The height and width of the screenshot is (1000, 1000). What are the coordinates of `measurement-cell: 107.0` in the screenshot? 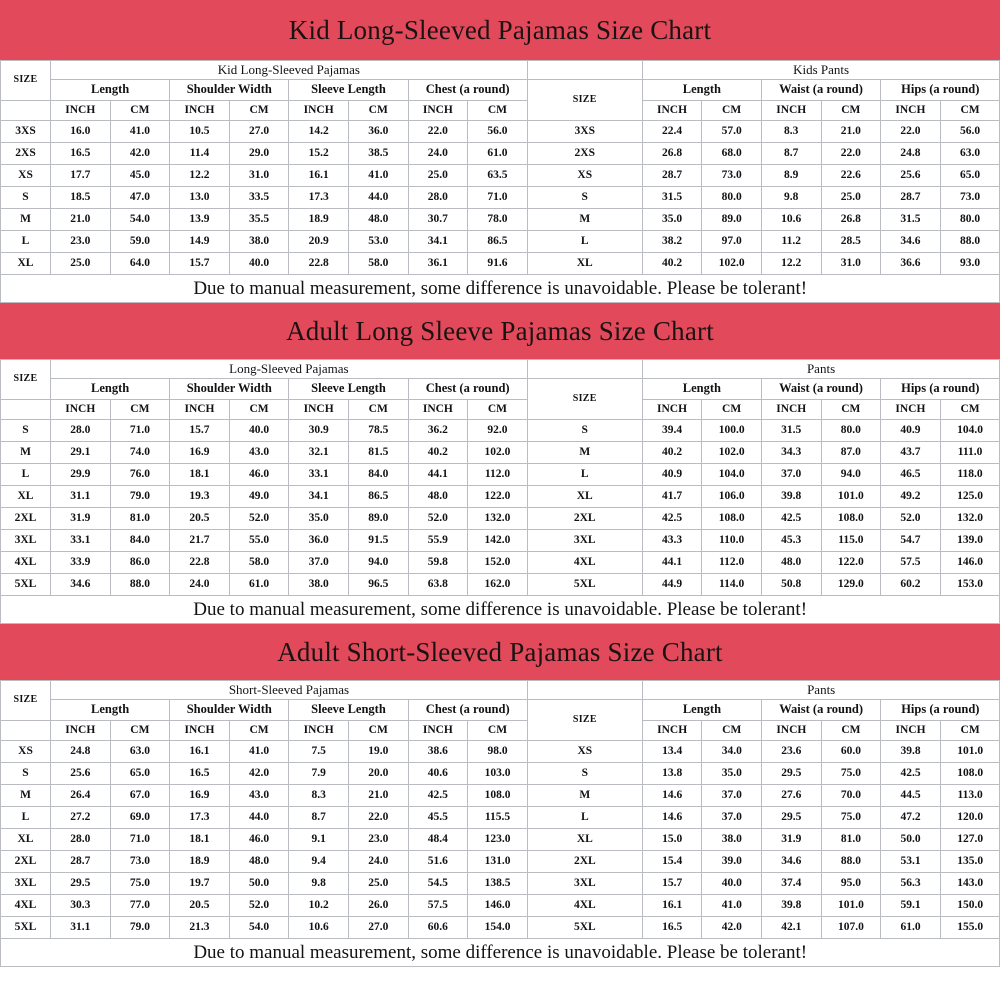 It's located at (851, 927).